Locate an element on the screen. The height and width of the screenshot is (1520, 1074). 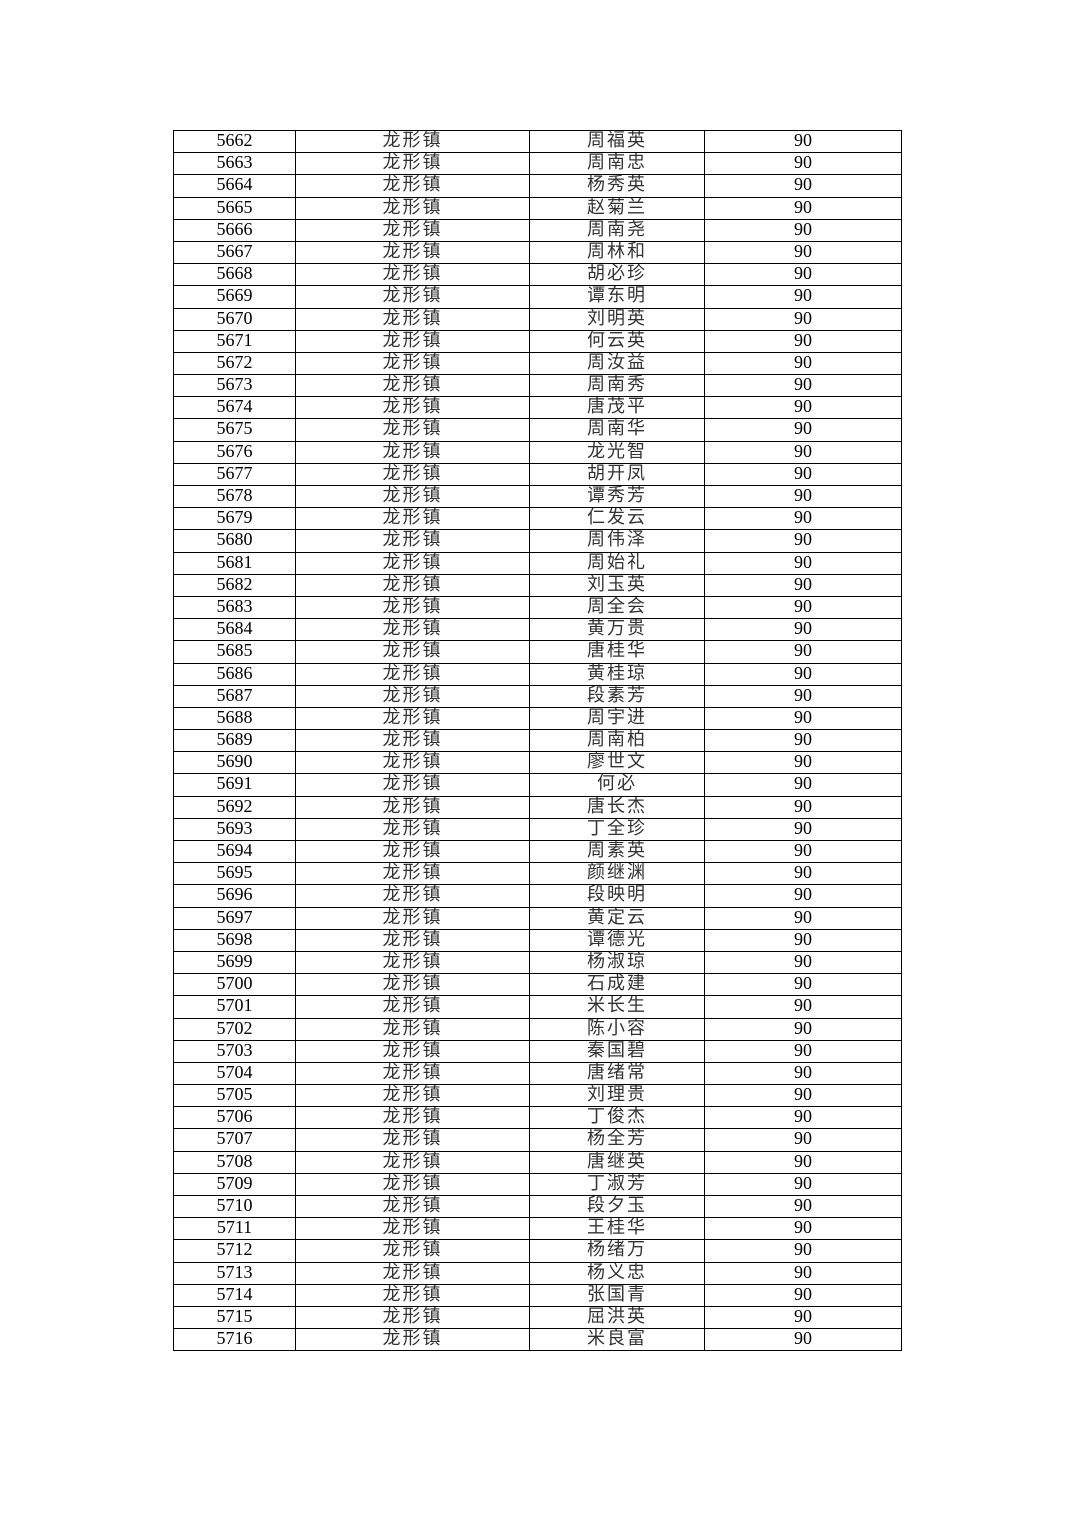
person-name: 何必 is located at coordinates (617, 783).